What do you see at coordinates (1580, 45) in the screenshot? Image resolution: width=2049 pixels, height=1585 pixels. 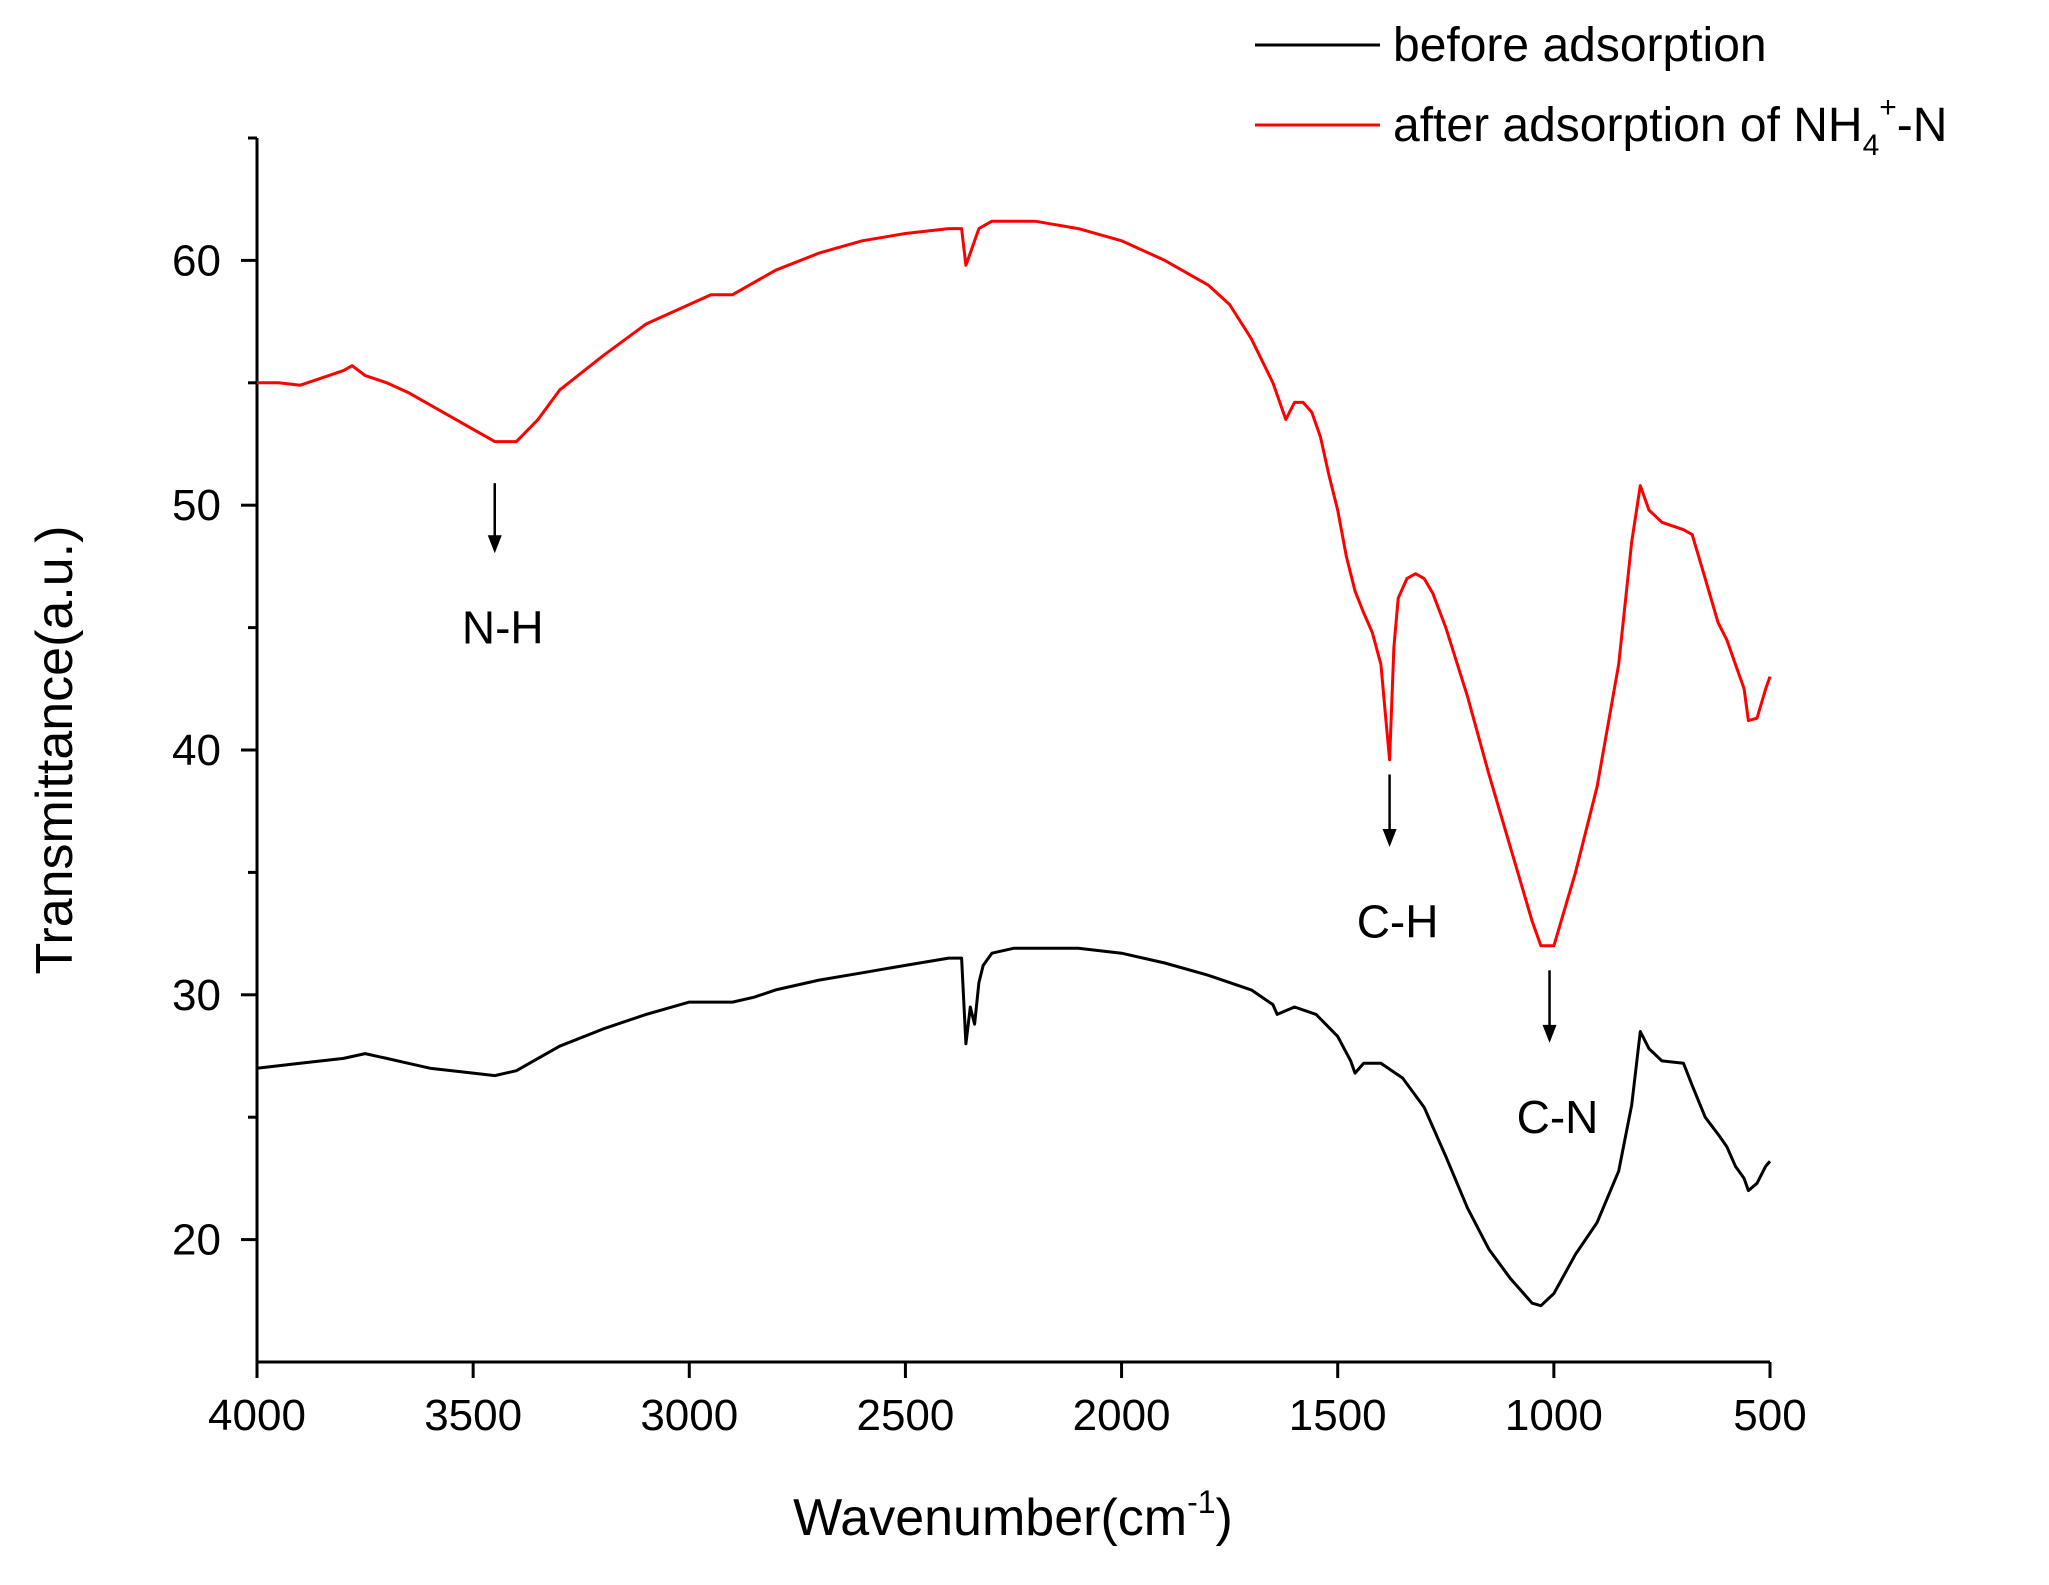 I see `legend-label-before: before adsorption` at bounding box center [1580, 45].